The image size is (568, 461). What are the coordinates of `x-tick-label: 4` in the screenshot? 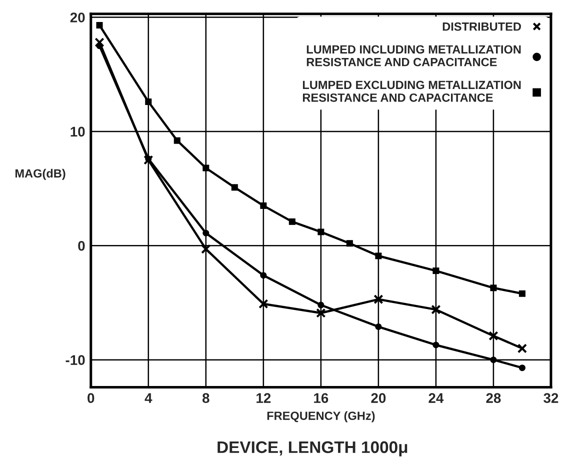 It's located at (148, 398).